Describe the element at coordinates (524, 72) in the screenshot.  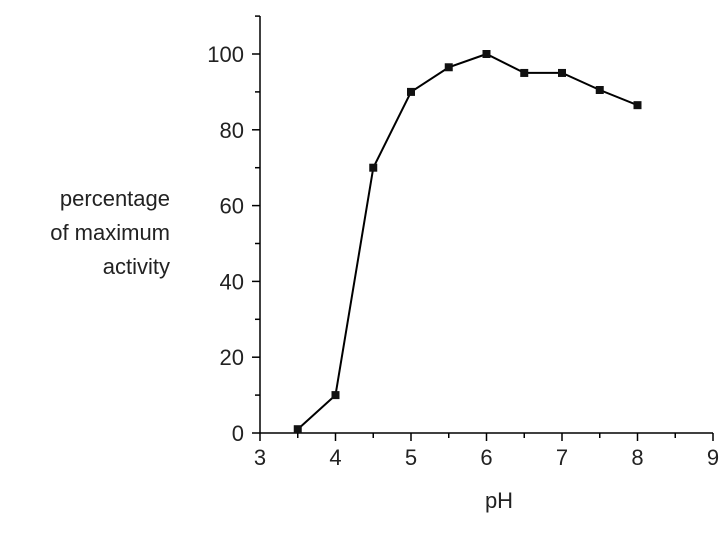
I see `data-point-ph-6.5` at that location.